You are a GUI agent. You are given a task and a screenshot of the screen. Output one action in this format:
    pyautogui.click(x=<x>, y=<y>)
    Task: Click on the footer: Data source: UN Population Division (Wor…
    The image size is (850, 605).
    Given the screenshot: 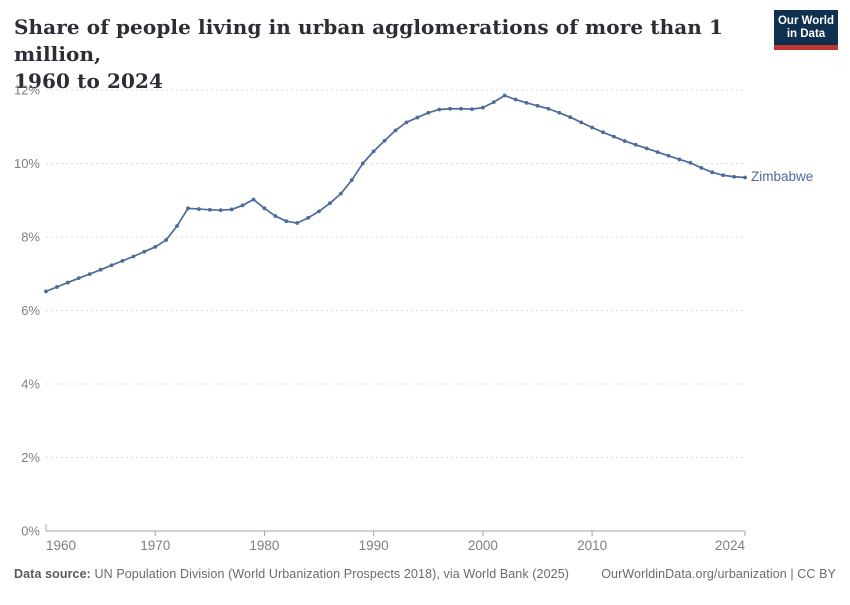 What is the action you would take?
    pyautogui.click(x=425, y=574)
    